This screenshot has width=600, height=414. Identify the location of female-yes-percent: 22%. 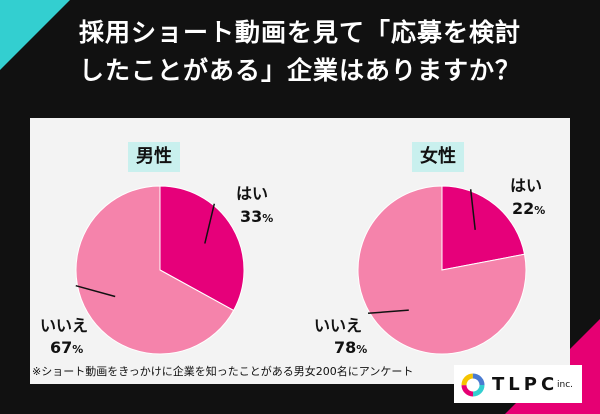
(528, 208).